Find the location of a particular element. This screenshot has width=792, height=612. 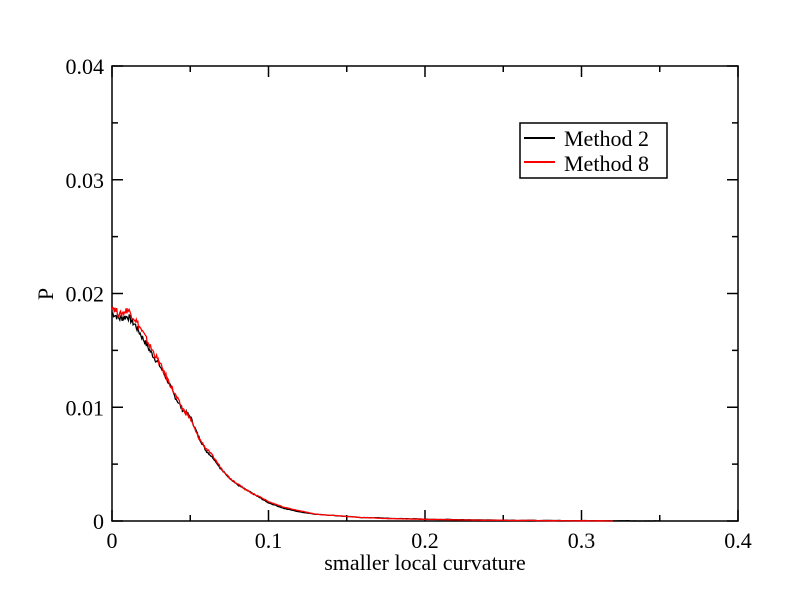

y-tick-label: 0.03 is located at coordinates (85, 180).